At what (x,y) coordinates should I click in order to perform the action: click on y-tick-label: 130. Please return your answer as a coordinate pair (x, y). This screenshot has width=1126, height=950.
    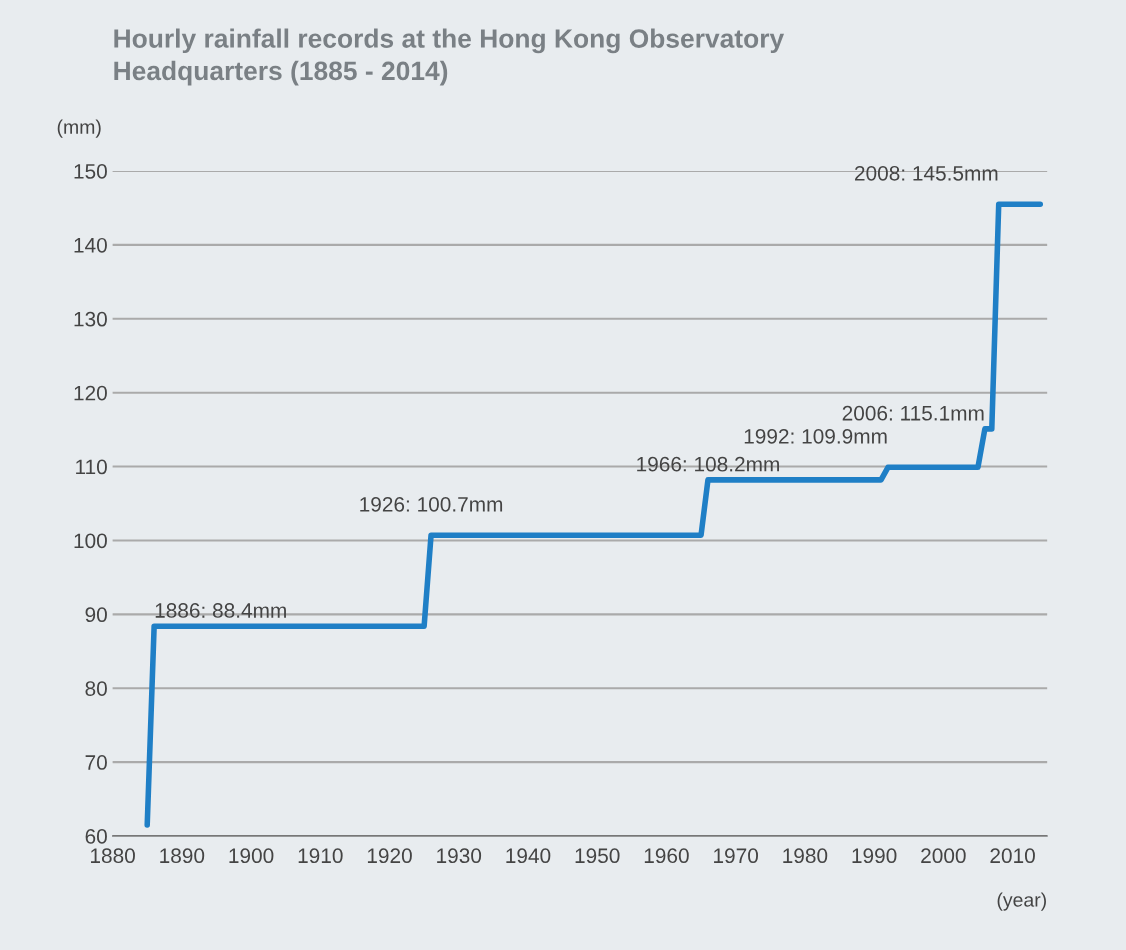
    Looking at the image, I should click on (90, 319).